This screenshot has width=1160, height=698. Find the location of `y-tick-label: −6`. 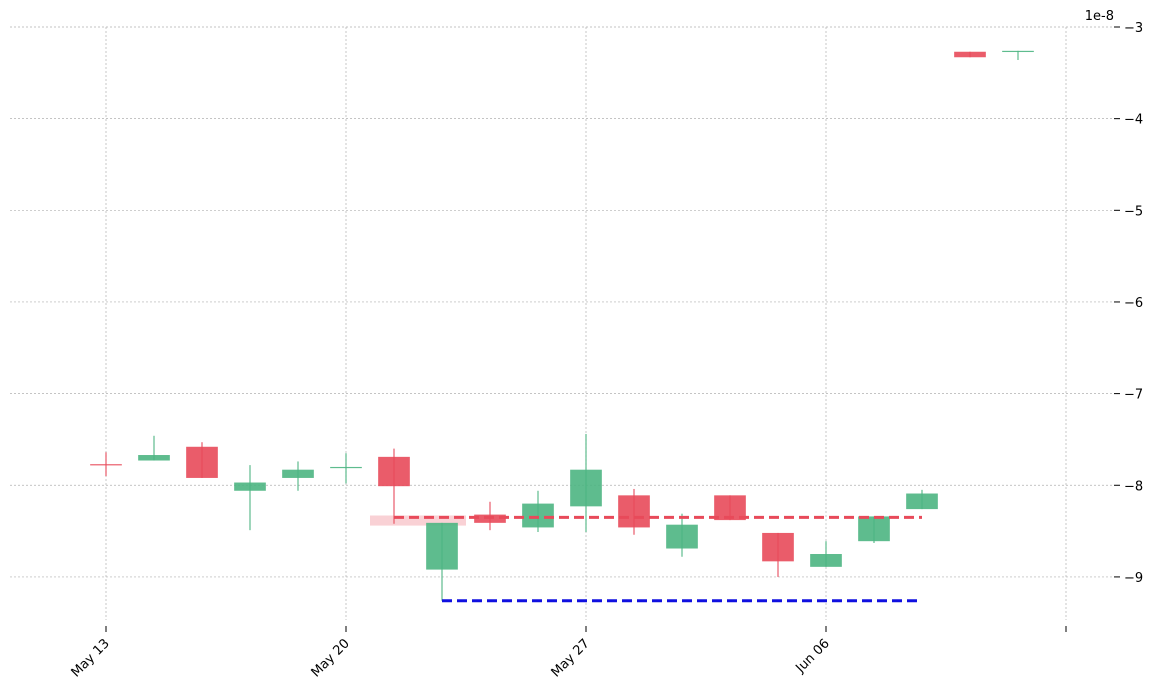

y-tick-label: −6 is located at coordinates (1133, 303).